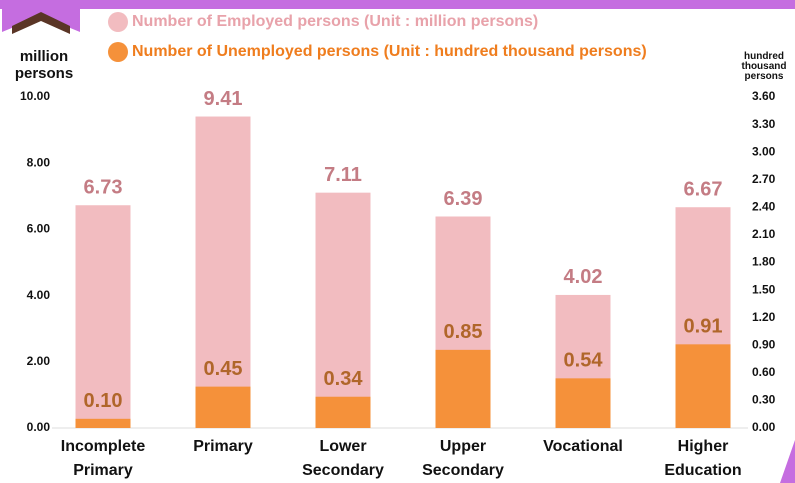 The height and width of the screenshot is (483, 795). What do you see at coordinates (39, 361) in the screenshot?
I see `y-tick-label: 2.00` at bounding box center [39, 361].